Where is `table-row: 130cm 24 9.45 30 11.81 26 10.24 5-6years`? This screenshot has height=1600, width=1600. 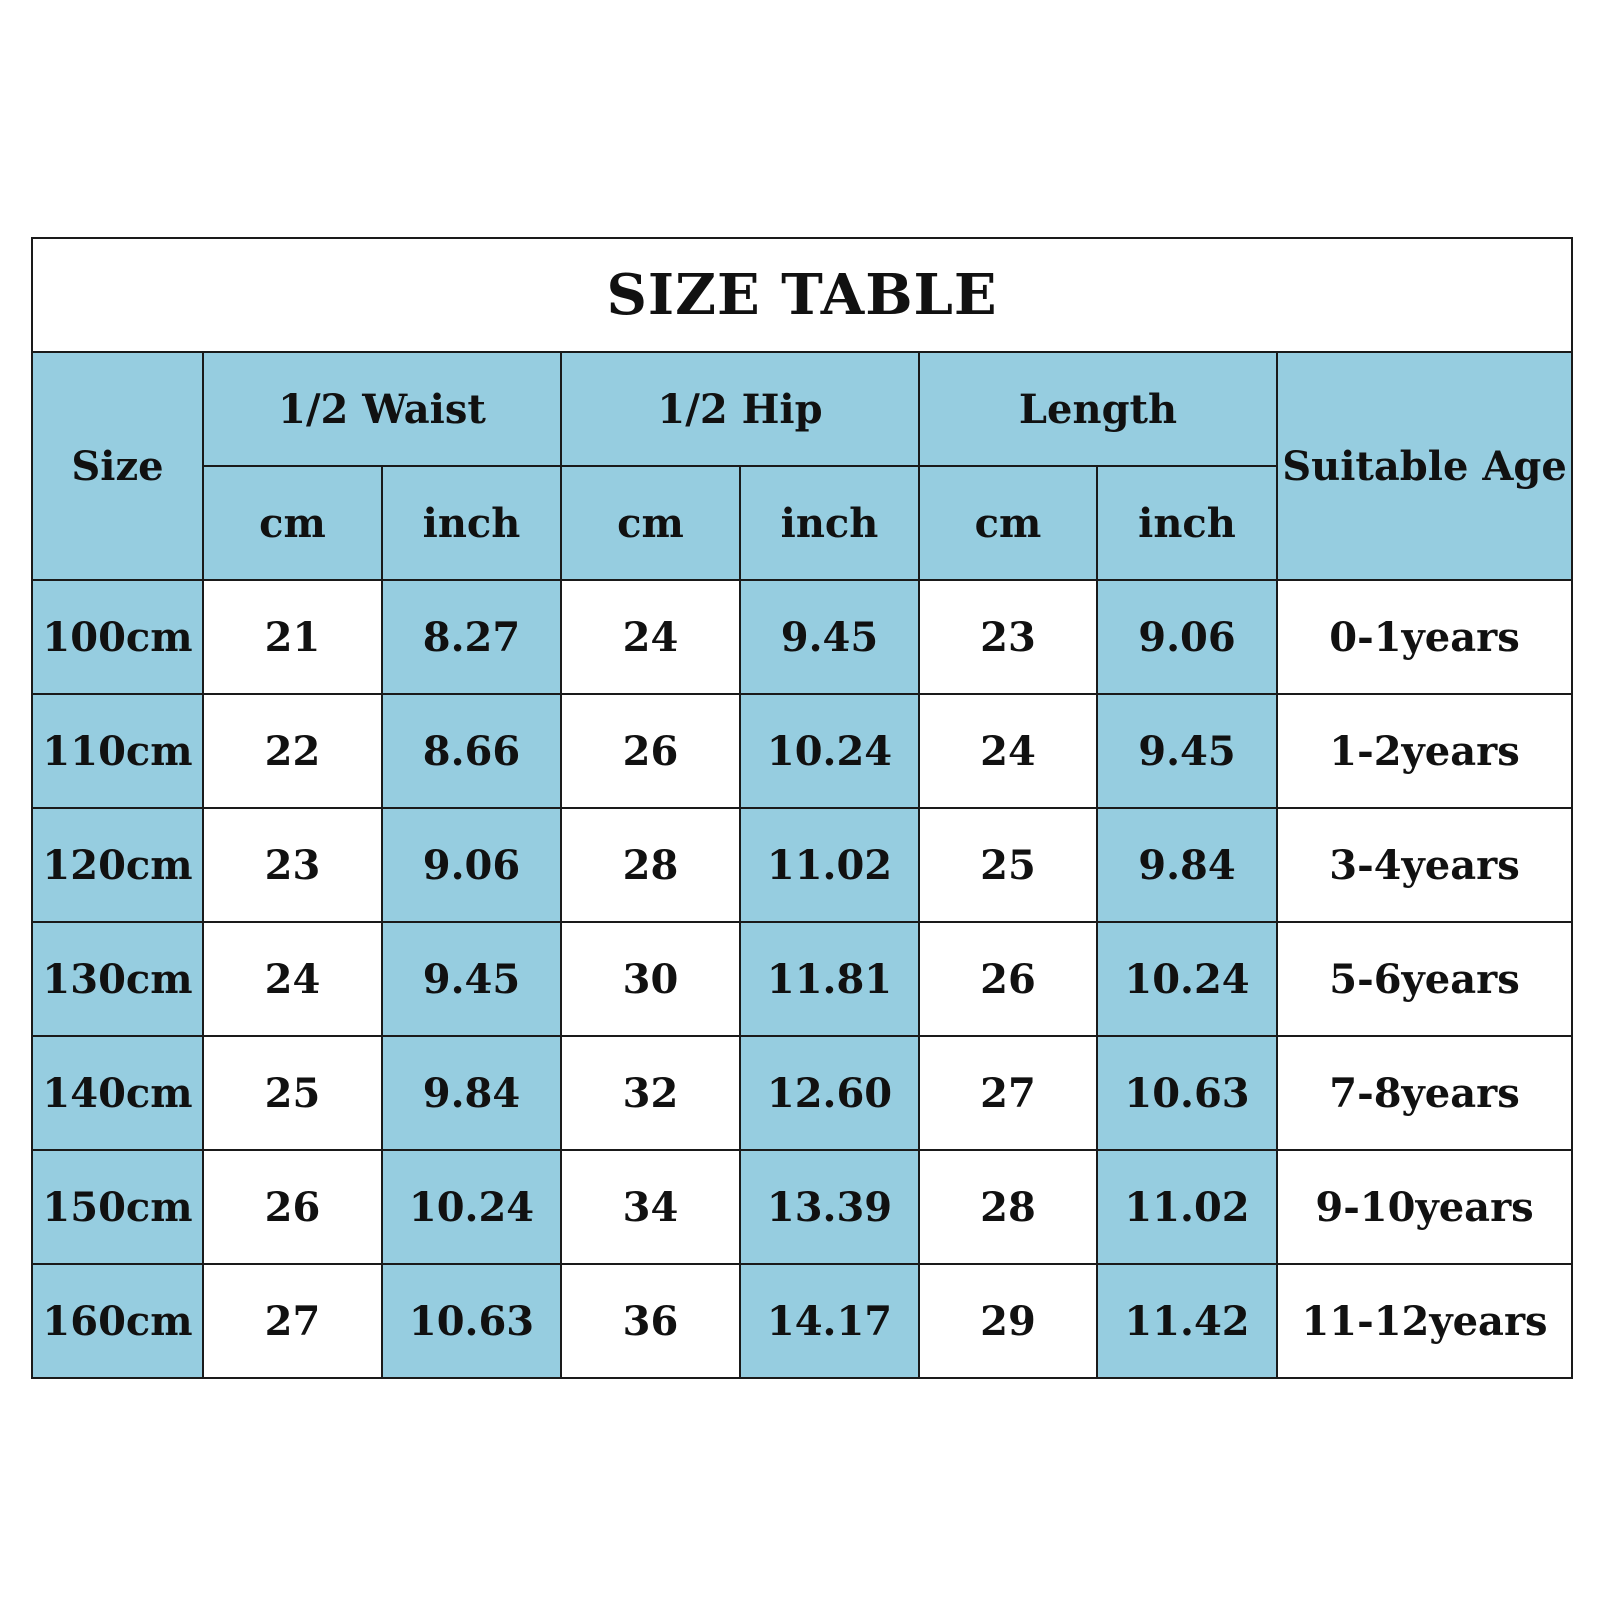
table-row: 130cm 24 9.45 30 11.81 26 10.24 5-6years is located at coordinates (802, 979).